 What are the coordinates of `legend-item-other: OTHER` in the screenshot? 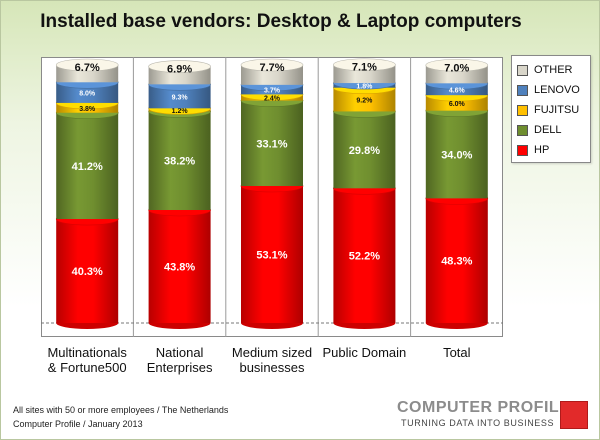 It's located at (545, 70).